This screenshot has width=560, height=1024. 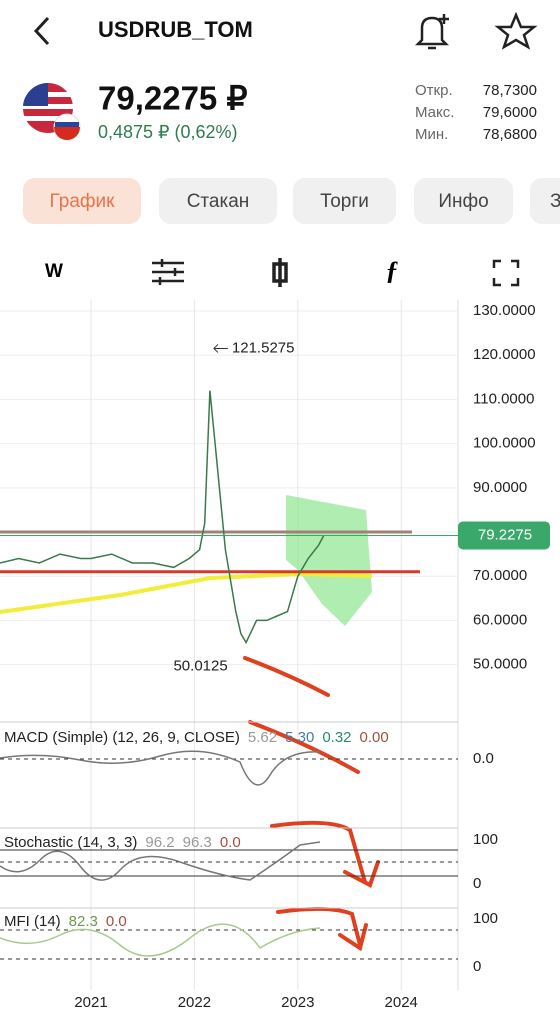 What do you see at coordinates (503, 398) in the screenshot?
I see `y-tick-label: 110.0000` at bounding box center [503, 398].